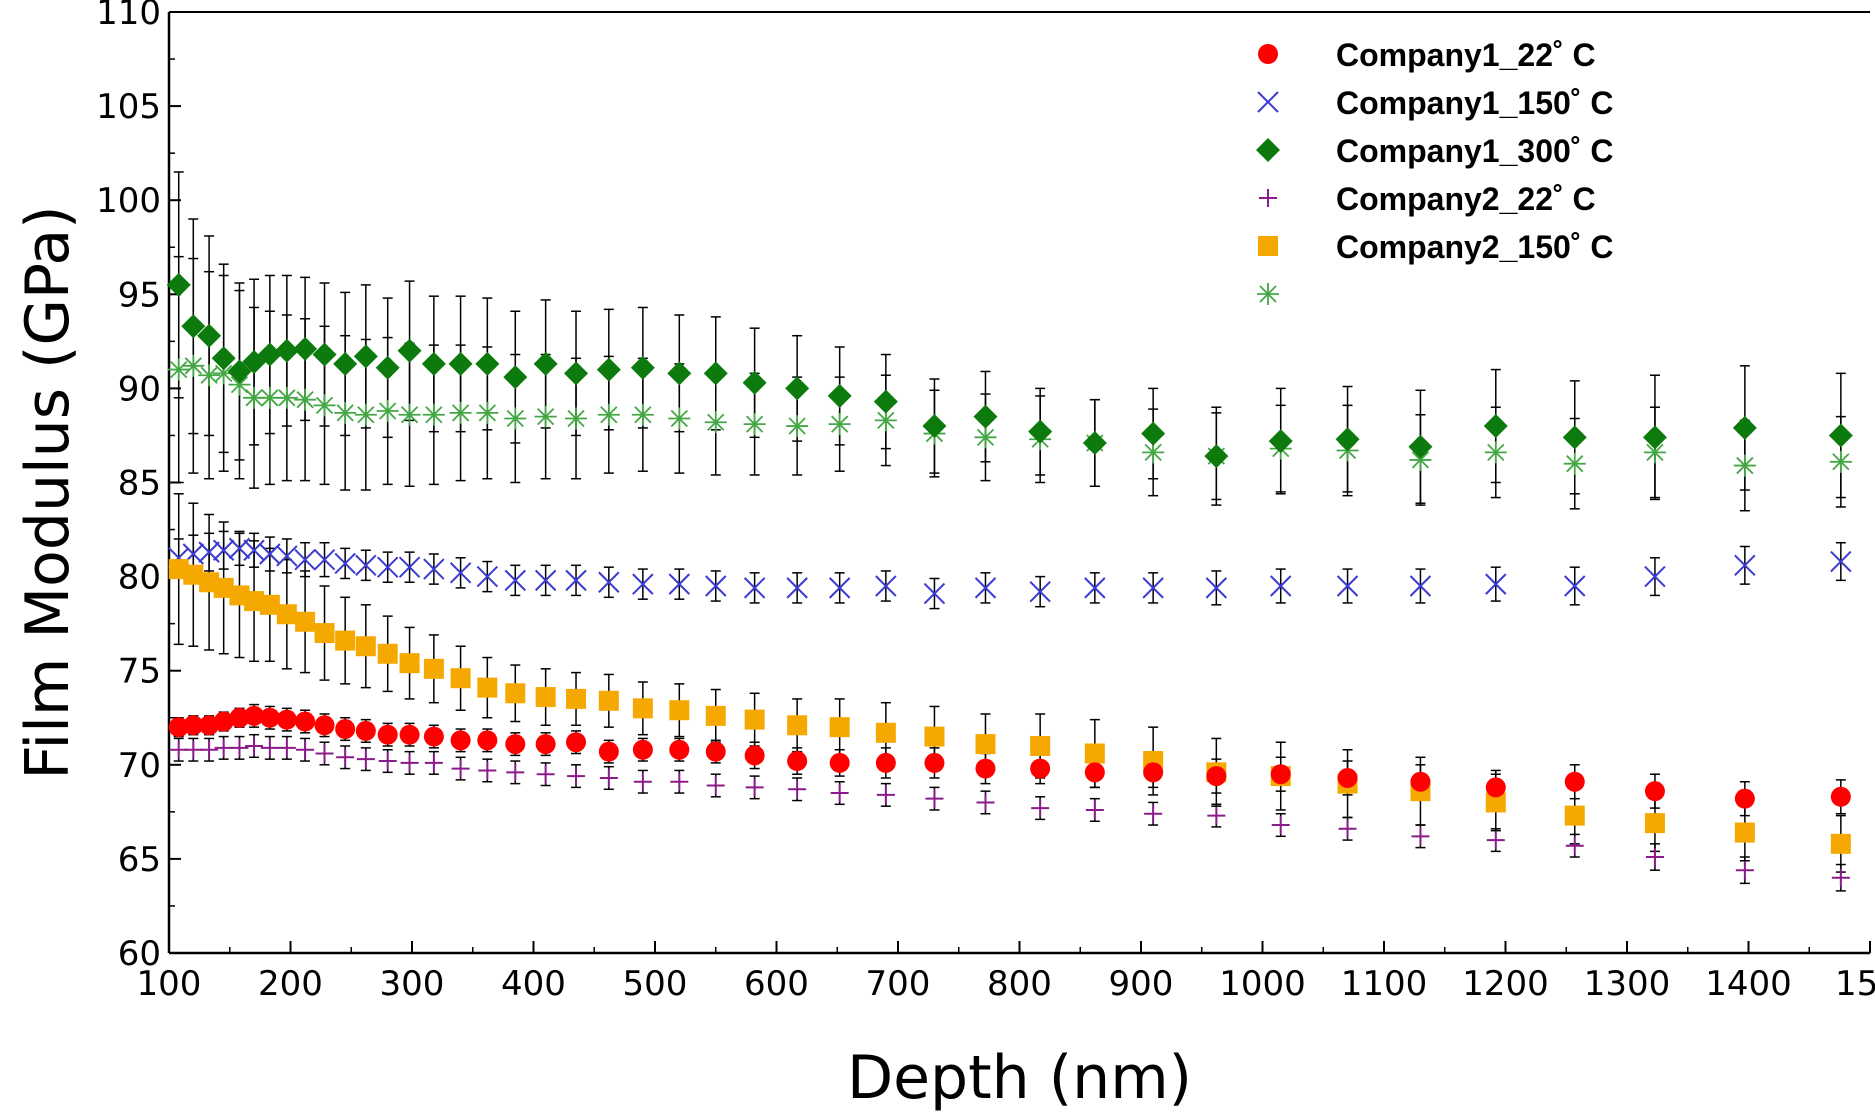 This screenshot has height=1114, width=1875. I want to click on x-tick-label: 400, so click(533, 984).